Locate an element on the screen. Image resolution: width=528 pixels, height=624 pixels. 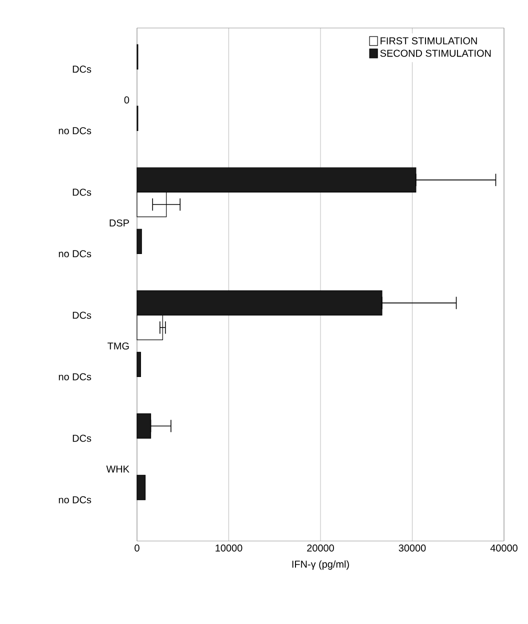
x-tick-label: 20000 is located at coordinates (320, 548).